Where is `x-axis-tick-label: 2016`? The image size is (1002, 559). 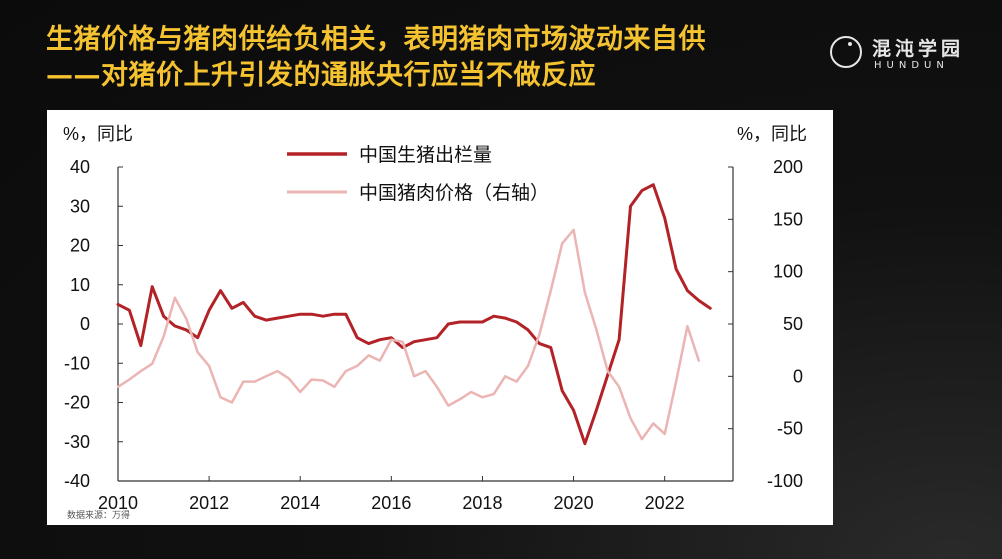
x-axis-tick-label: 2016 is located at coordinates (391, 503).